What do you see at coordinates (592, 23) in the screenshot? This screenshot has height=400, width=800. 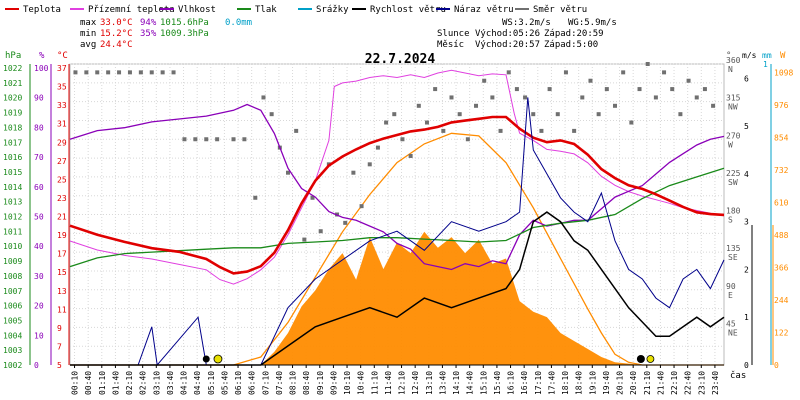 I see `info-wg: WG:5.9m/s` at bounding box center [592, 23].